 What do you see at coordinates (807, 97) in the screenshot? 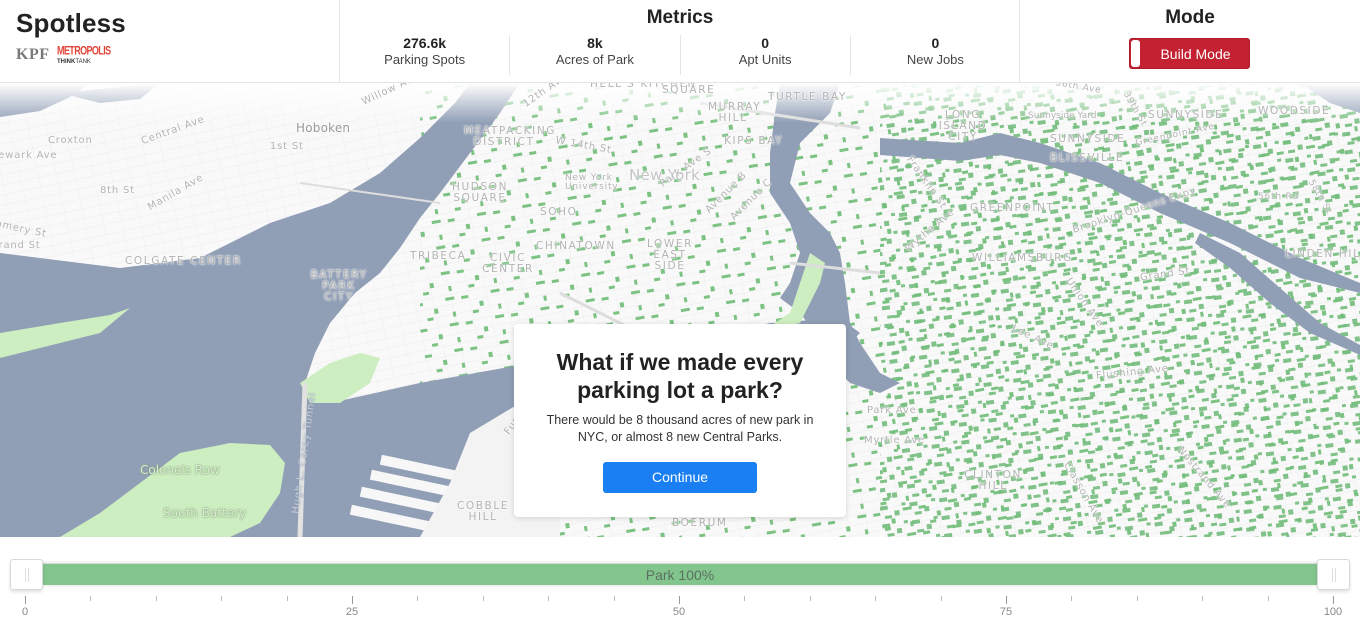
I see `map-label: Turtle Bay` at bounding box center [807, 97].